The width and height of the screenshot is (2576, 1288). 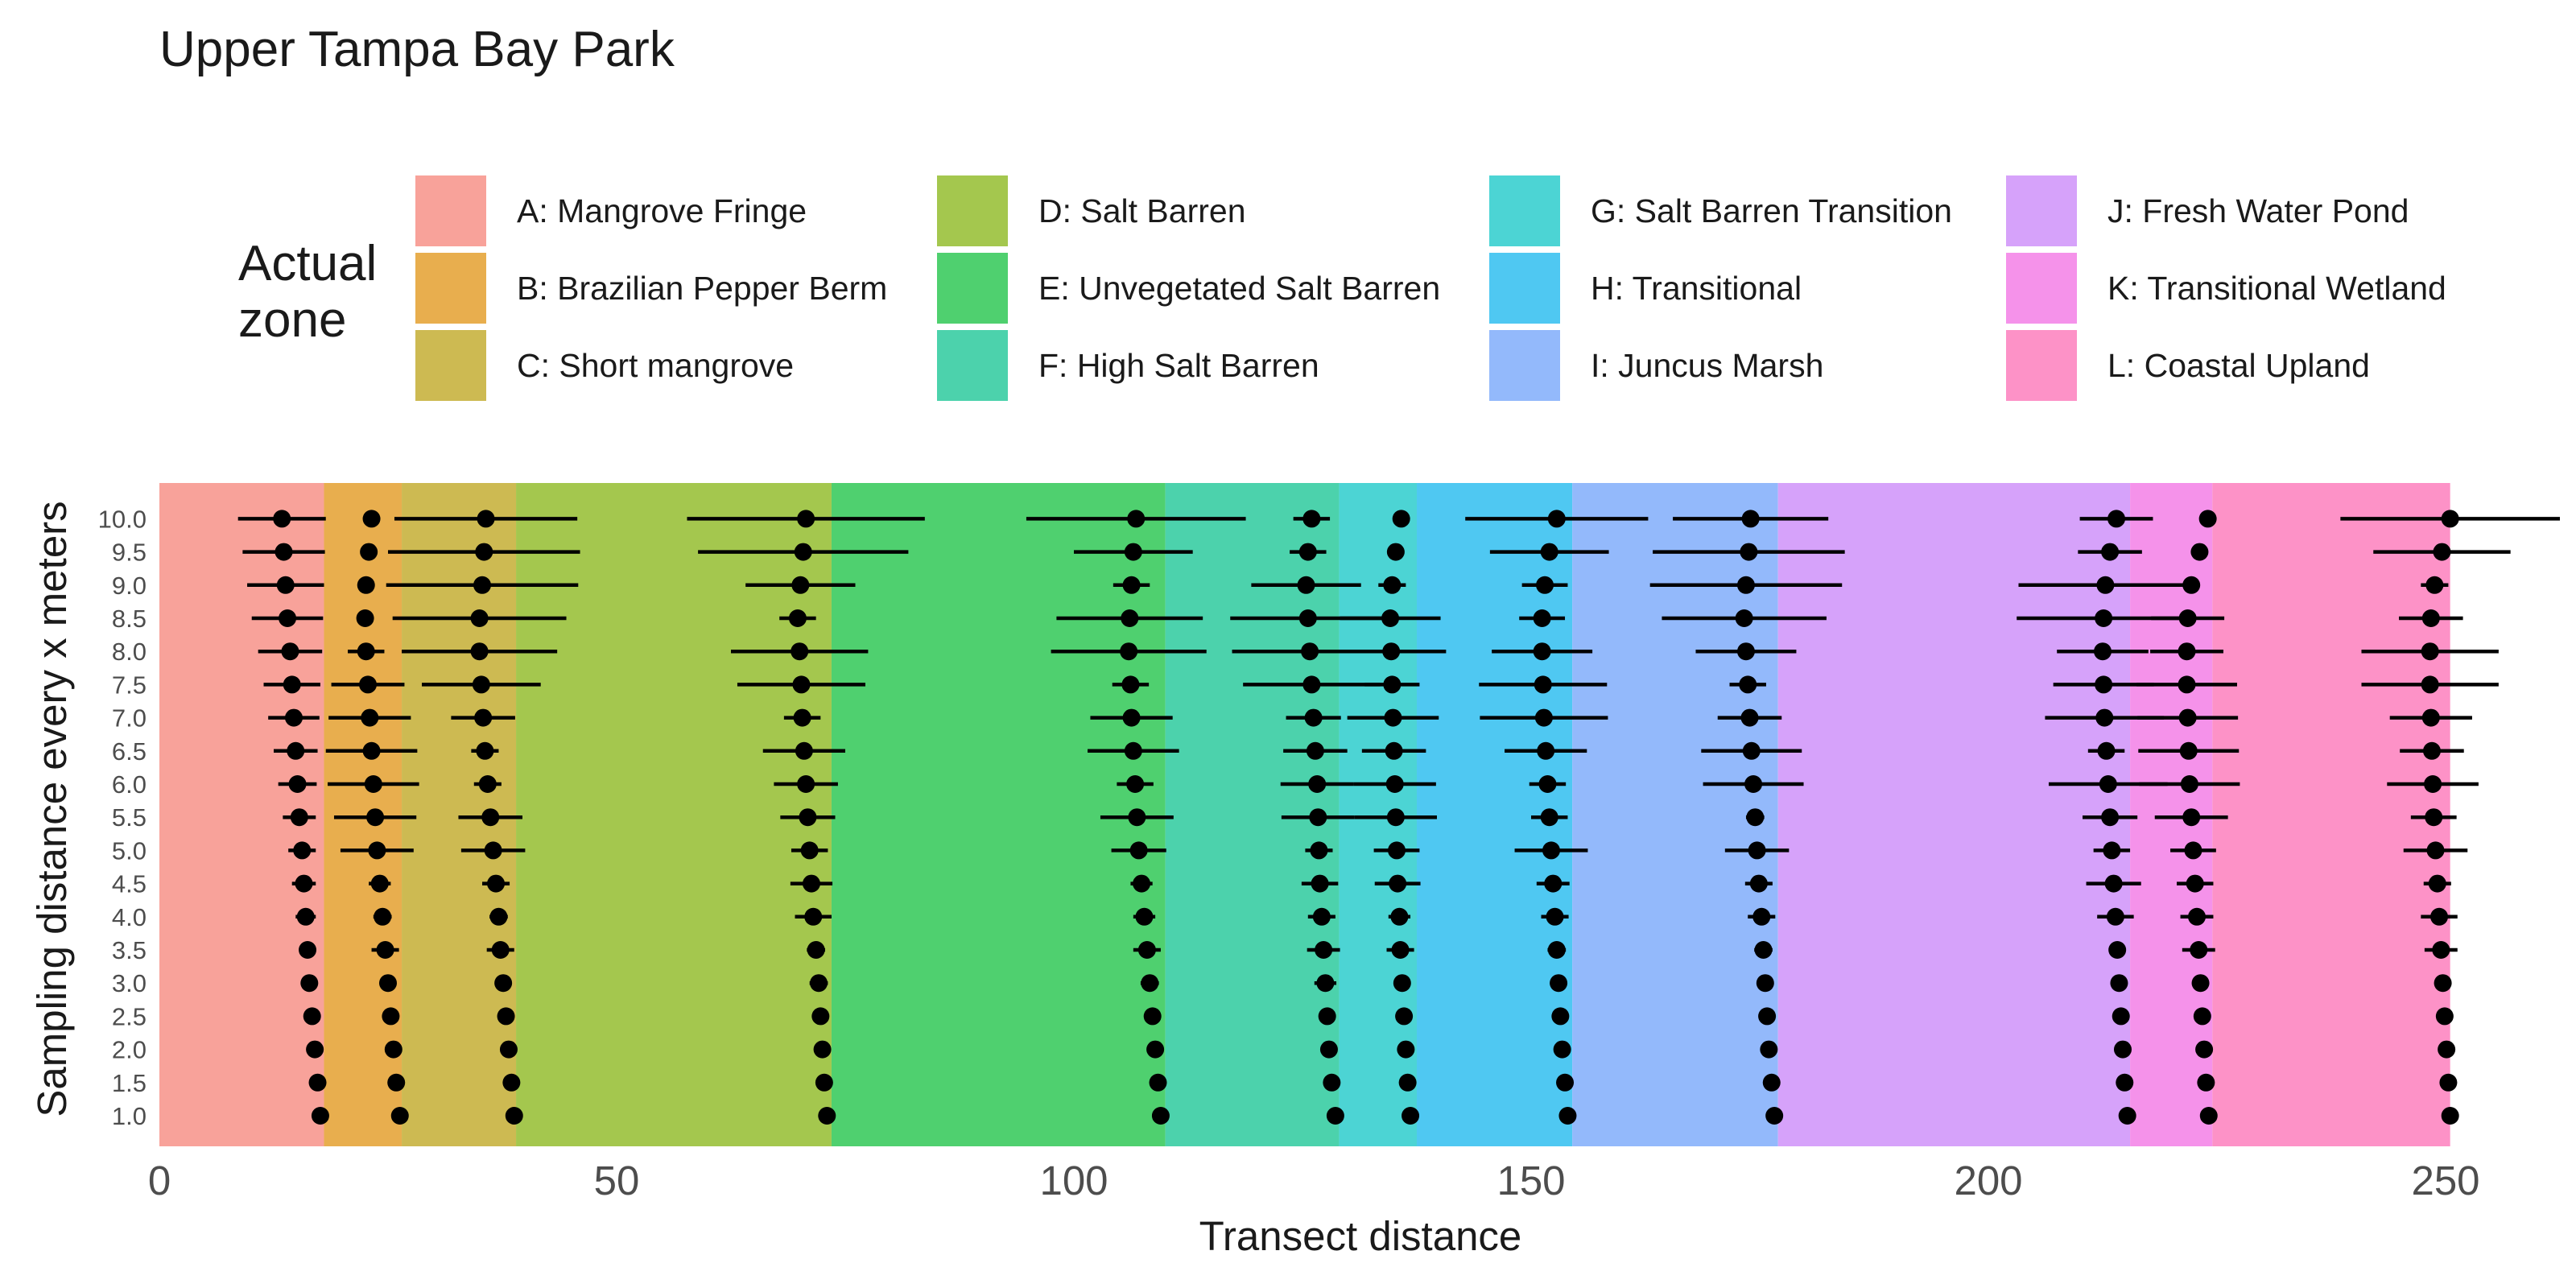 What do you see at coordinates (1314, 1180) in the screenshot?
I see `x-axis-ticks: 0 50 100 150 200 250` at bounding box center [1314, 1180].